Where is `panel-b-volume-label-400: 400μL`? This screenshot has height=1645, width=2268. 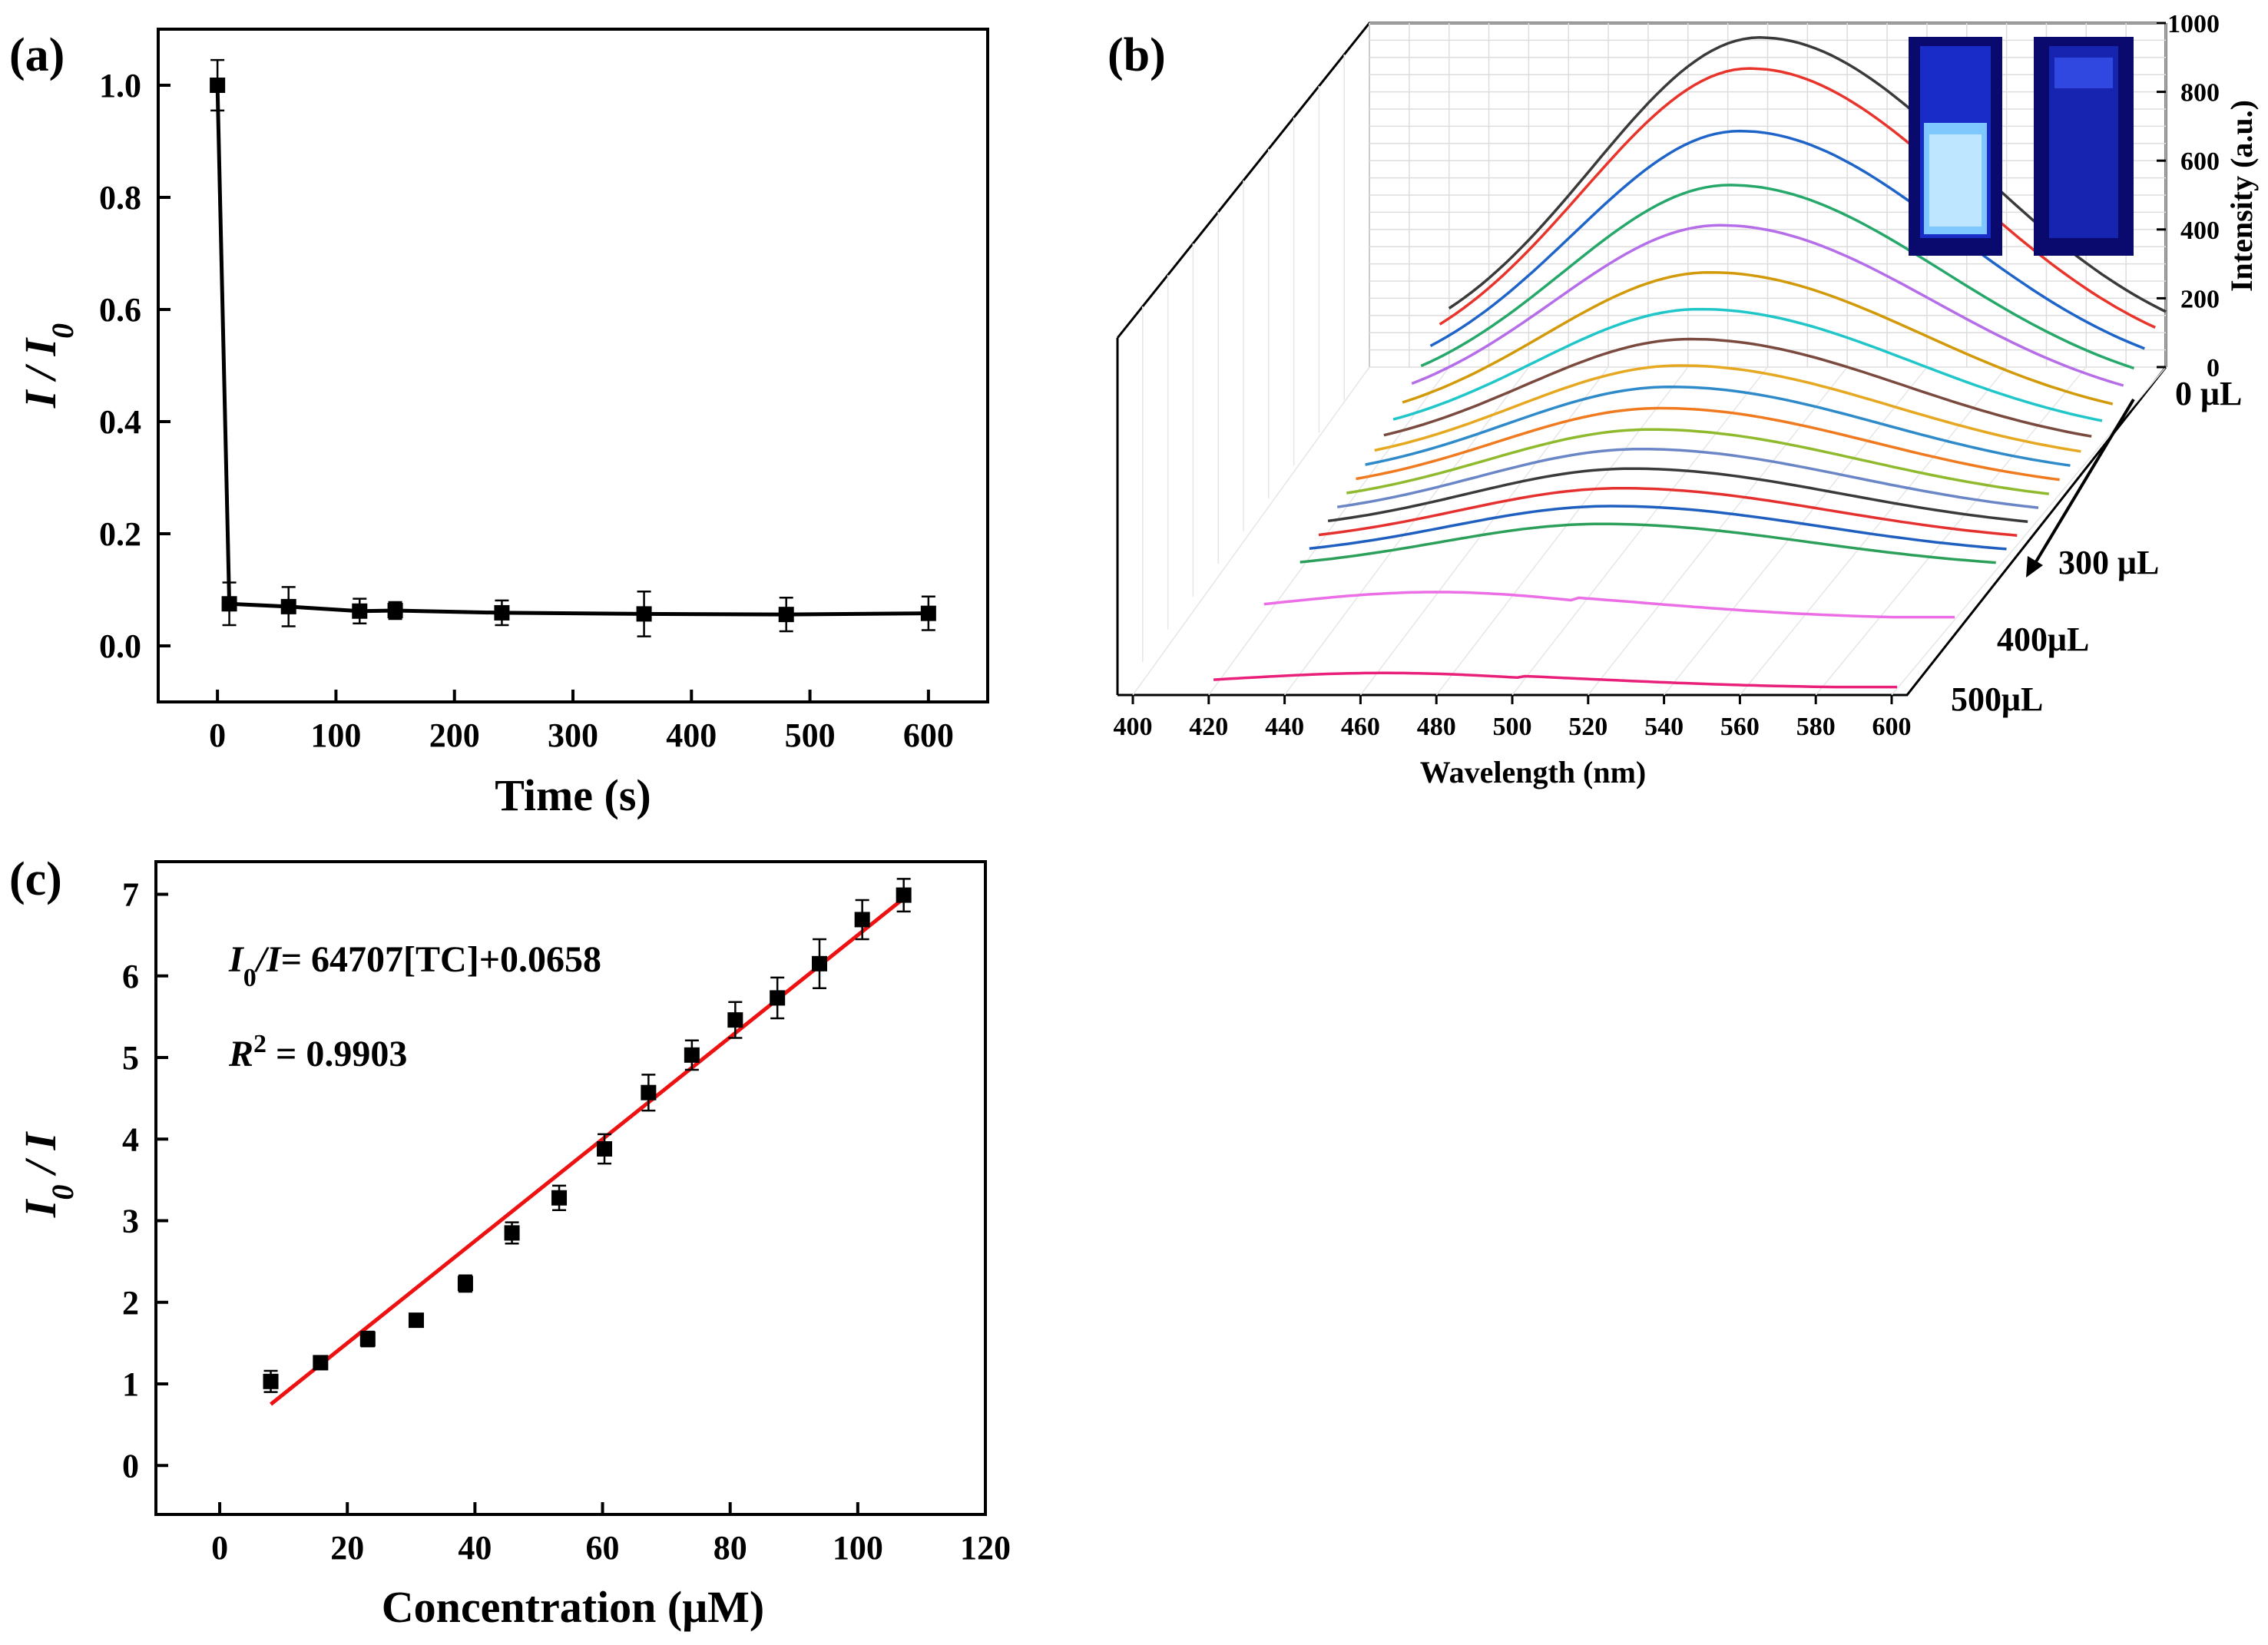
panel-b-volume-label-400: 400μL is located at coordinates (2043, 640).